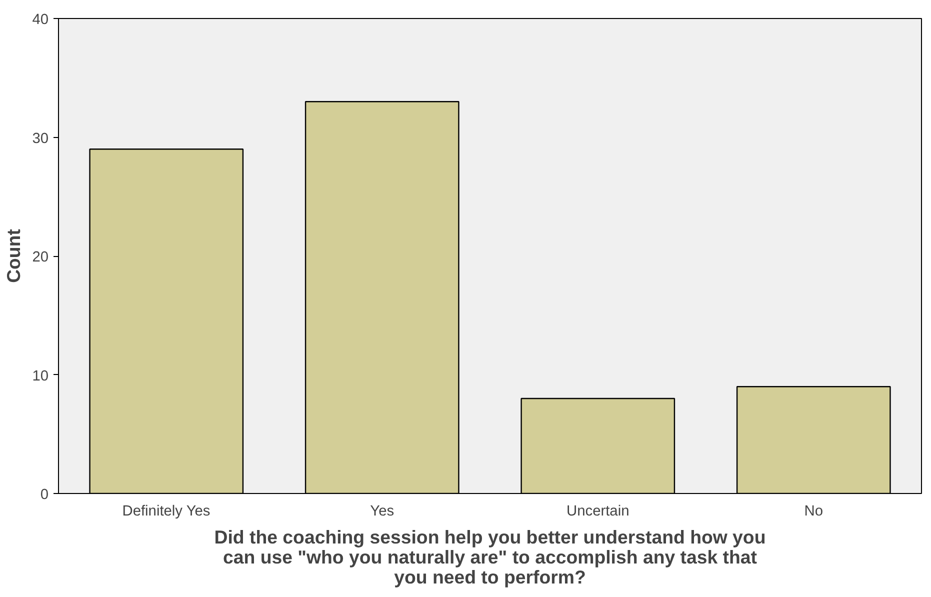 Image resolution: width=931 pixels, height=597 pixels. What do you see at coordinates (40, 138) in the screenshot?
I see `y-tick-label: 30` at bounding box center [40, 138].